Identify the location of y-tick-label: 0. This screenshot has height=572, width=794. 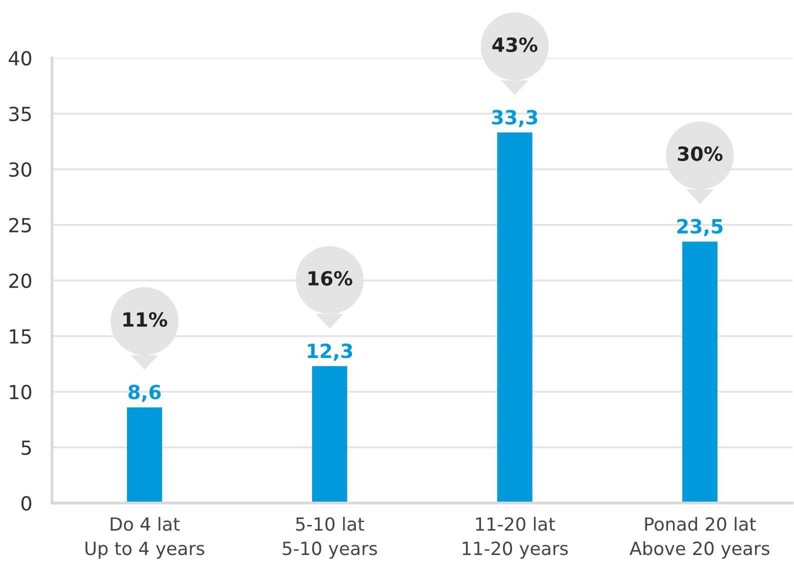
(26, 503).